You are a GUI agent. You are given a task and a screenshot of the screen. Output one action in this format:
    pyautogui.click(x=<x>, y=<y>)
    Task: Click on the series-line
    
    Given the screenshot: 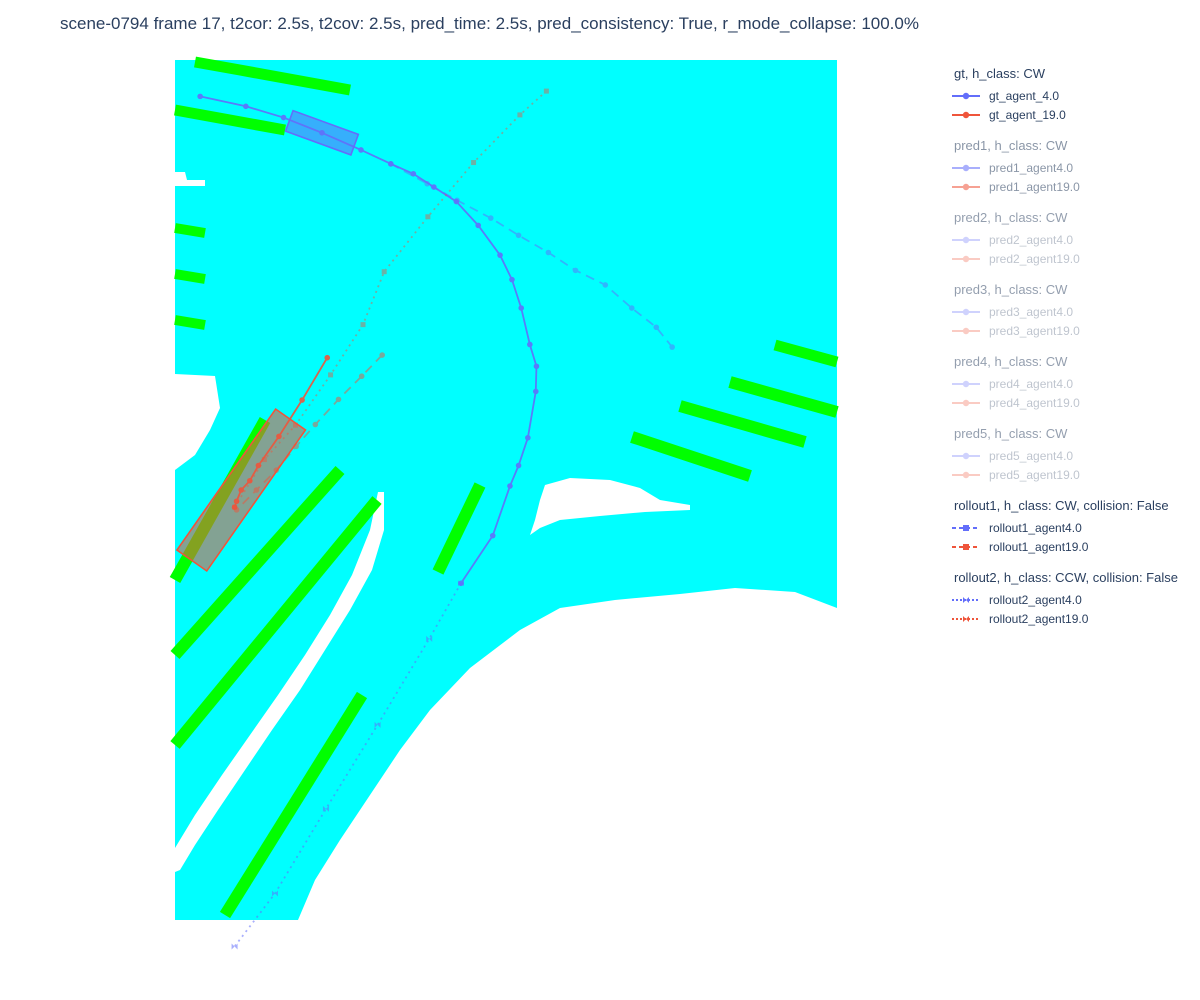 What is the action you would take?
    pyautogui.click(x=347, y=765)
    